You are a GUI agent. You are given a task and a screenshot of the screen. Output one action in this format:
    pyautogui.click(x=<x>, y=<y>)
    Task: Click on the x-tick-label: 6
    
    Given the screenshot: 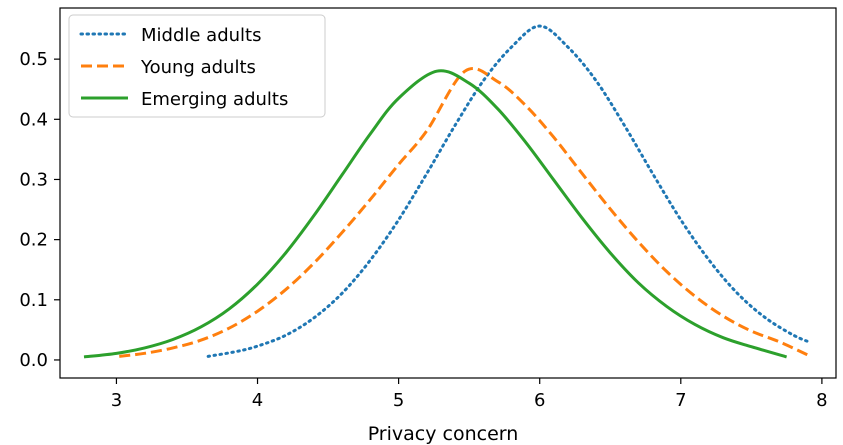 What is the action you would take?
    pyautogui.click(x=539, y=400)
    